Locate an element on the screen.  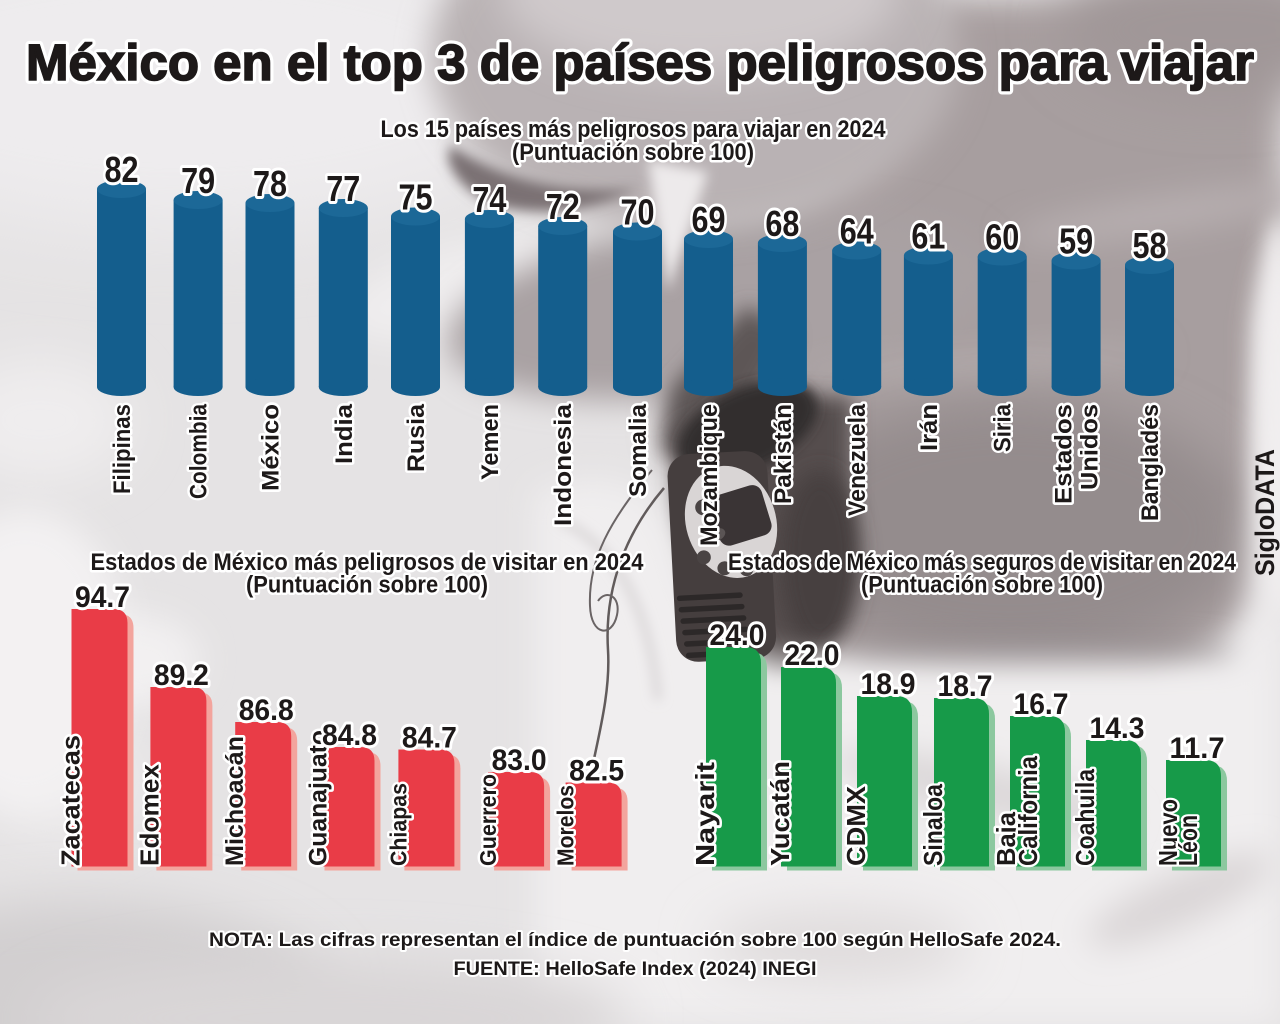
svg-text:FUENTE: HelloSafe Index (2024): FUENTE: HelloSafe Index (2024) INEGI is located at coordinates (635, 969).